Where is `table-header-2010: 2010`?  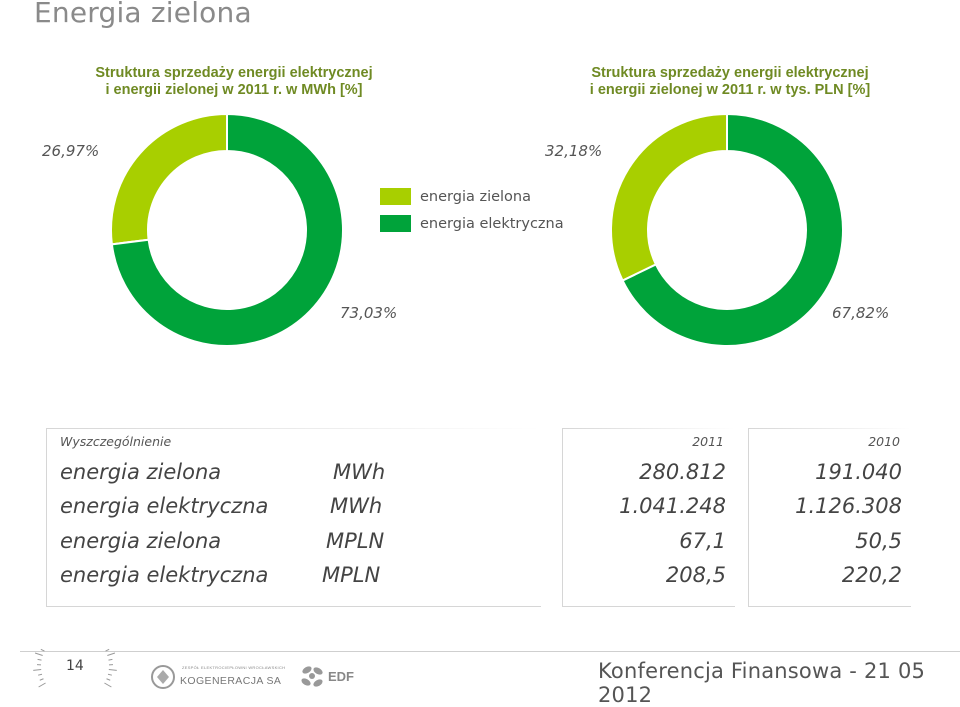
table-header-2010: 2010 is located at coordinates (840, 441).